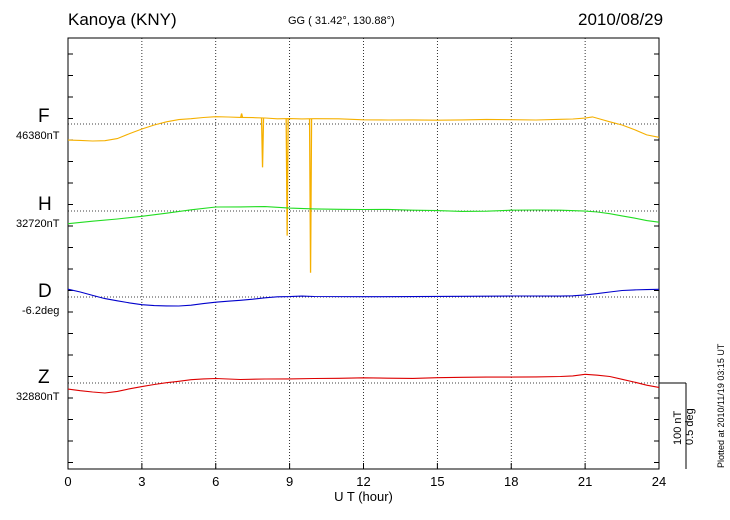  What do you see at coordinates (659, 481) in the screenshot?
I see `x-tick-label: 24` at bounding box center [659, 481].